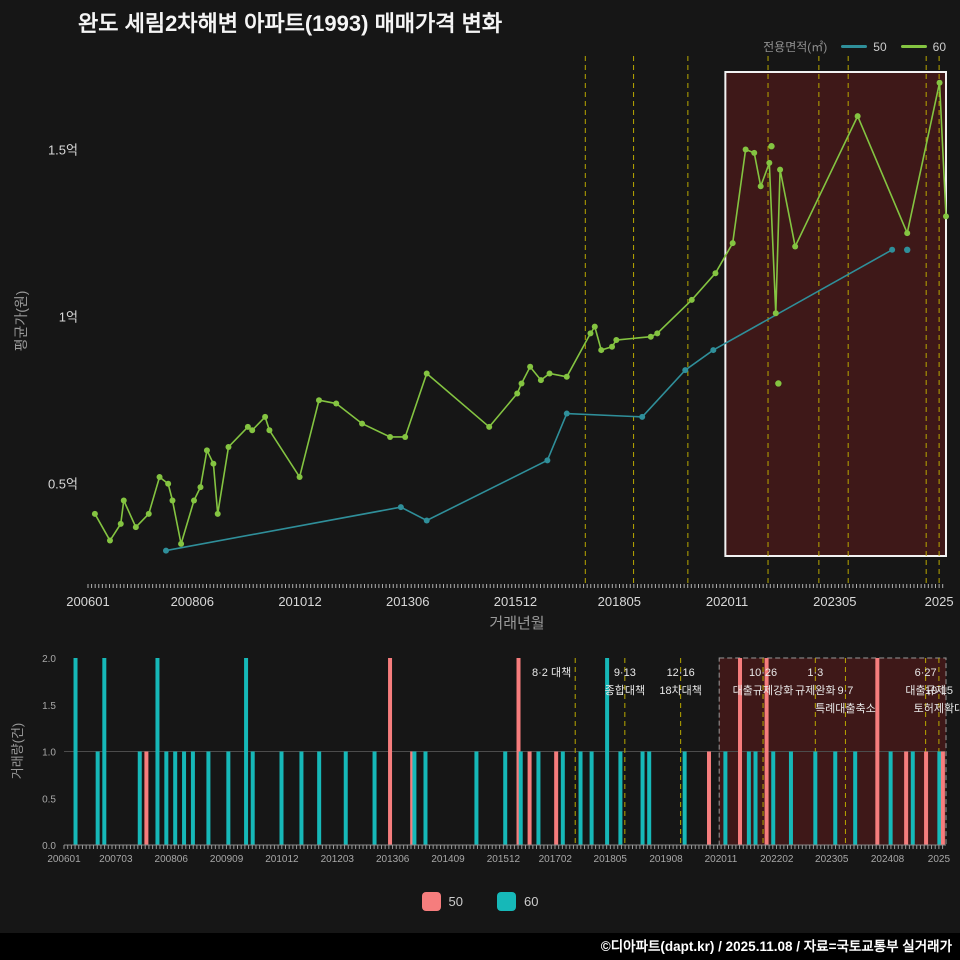  I want to click on y-tick-label: 2.0, so click(49, 659).